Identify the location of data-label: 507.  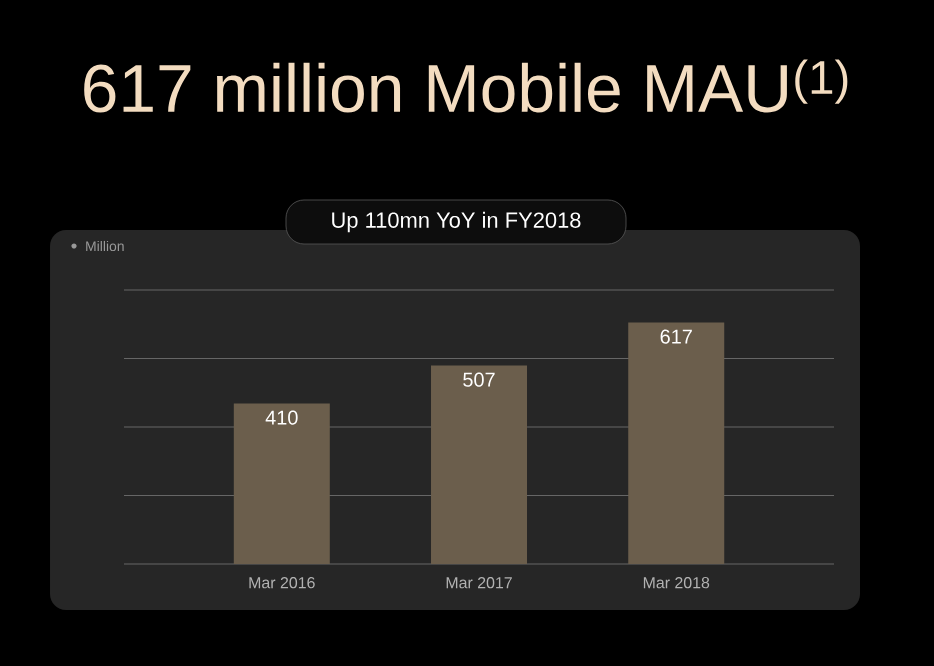
(479, 379).